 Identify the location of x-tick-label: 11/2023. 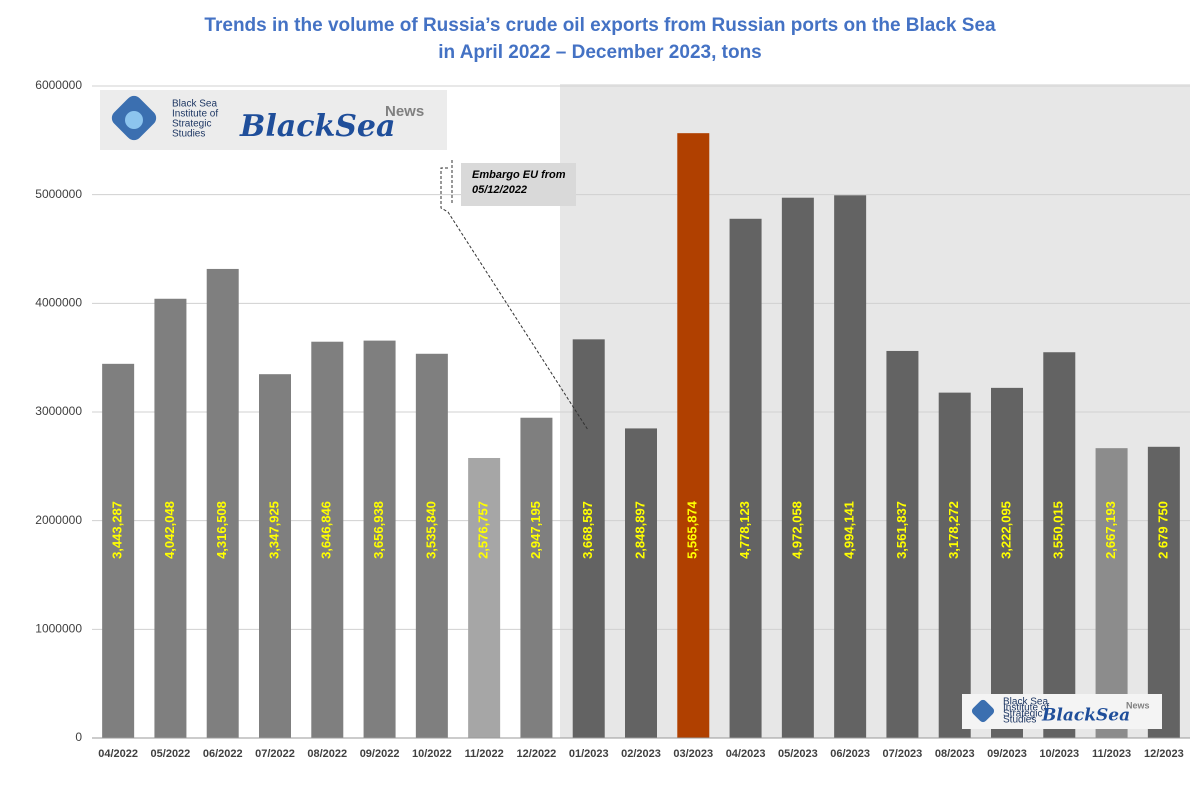
(1111, 754).